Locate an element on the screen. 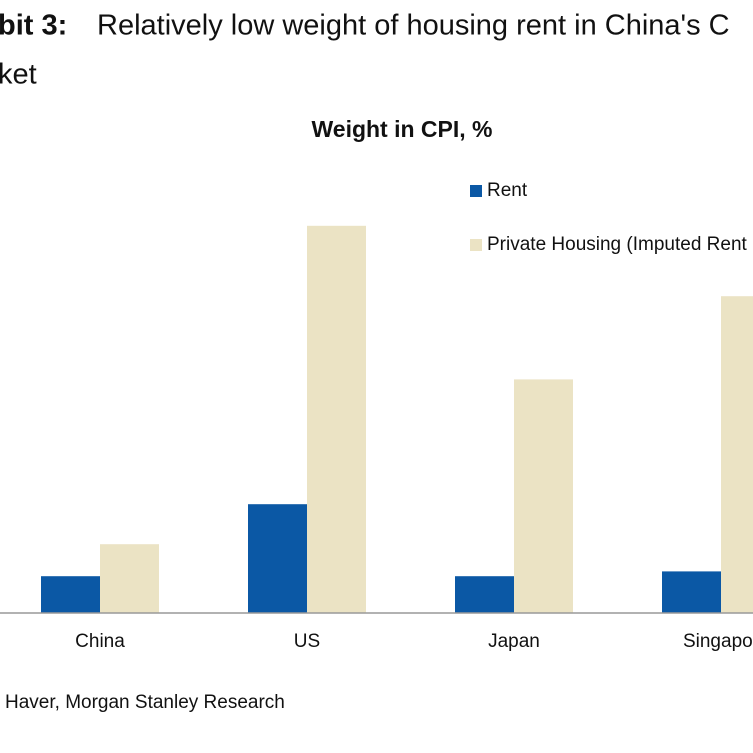 The image size is (753, 753). page-title: ket is located at coordinates (18, 75).